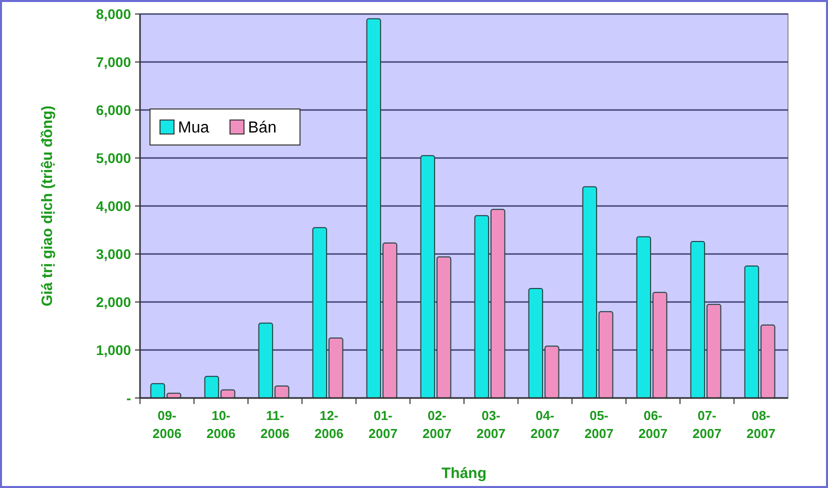 The image size is (828, 488). Describe the element at coordinates (114, 110) in the screenshot. I see `y-tick-label: 6,000` at that location.